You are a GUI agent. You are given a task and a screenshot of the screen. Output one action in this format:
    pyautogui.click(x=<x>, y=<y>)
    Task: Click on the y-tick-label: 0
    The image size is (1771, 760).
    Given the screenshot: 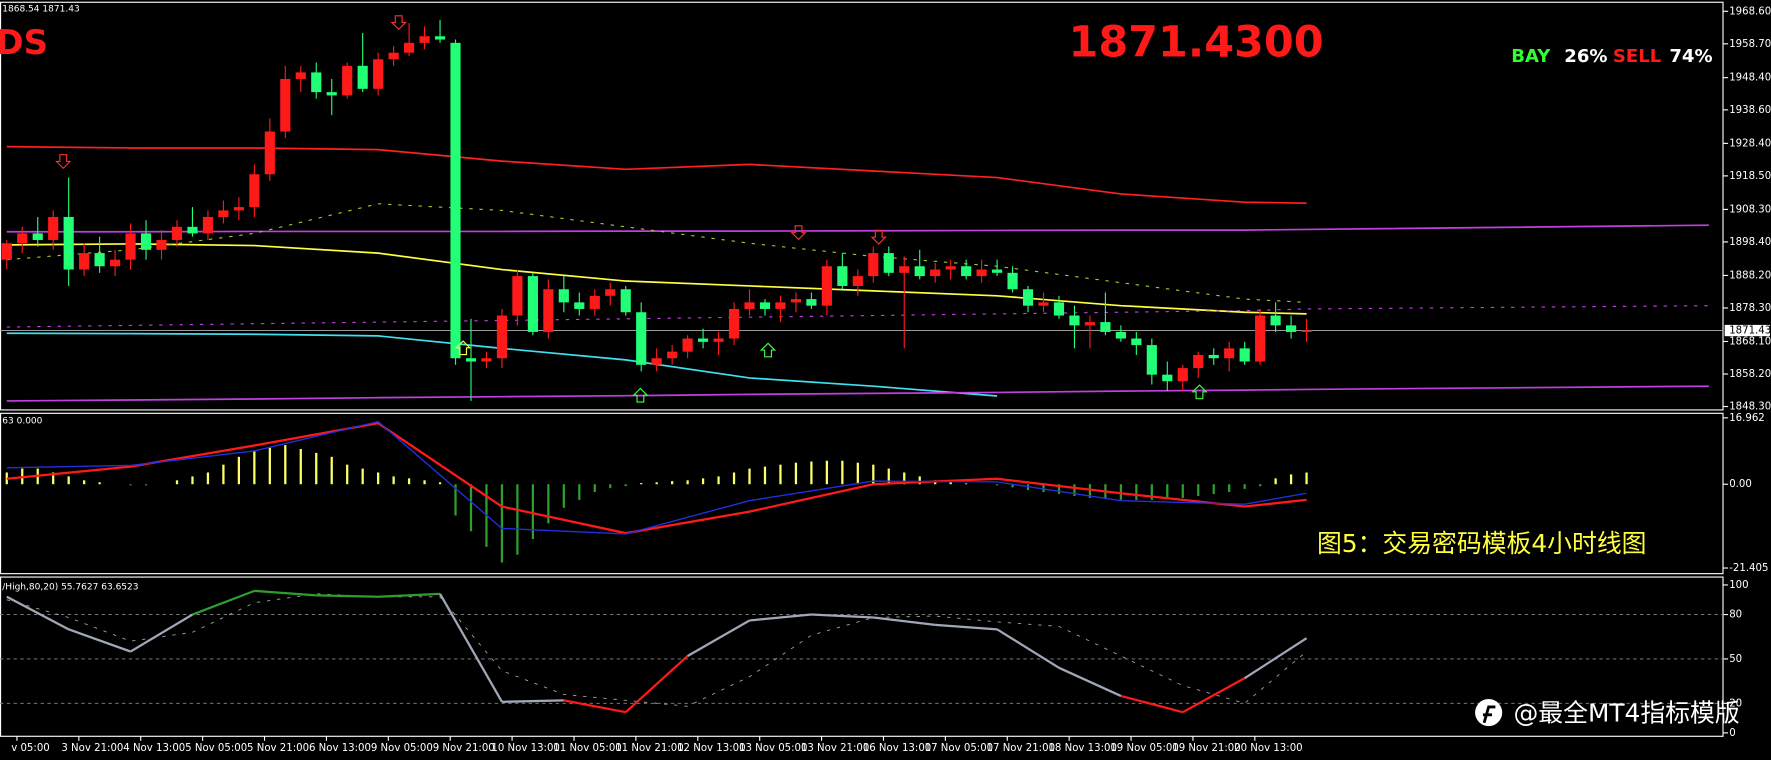 What is the action you would take?
    pyautogui.click(x=1732, y=733)
    